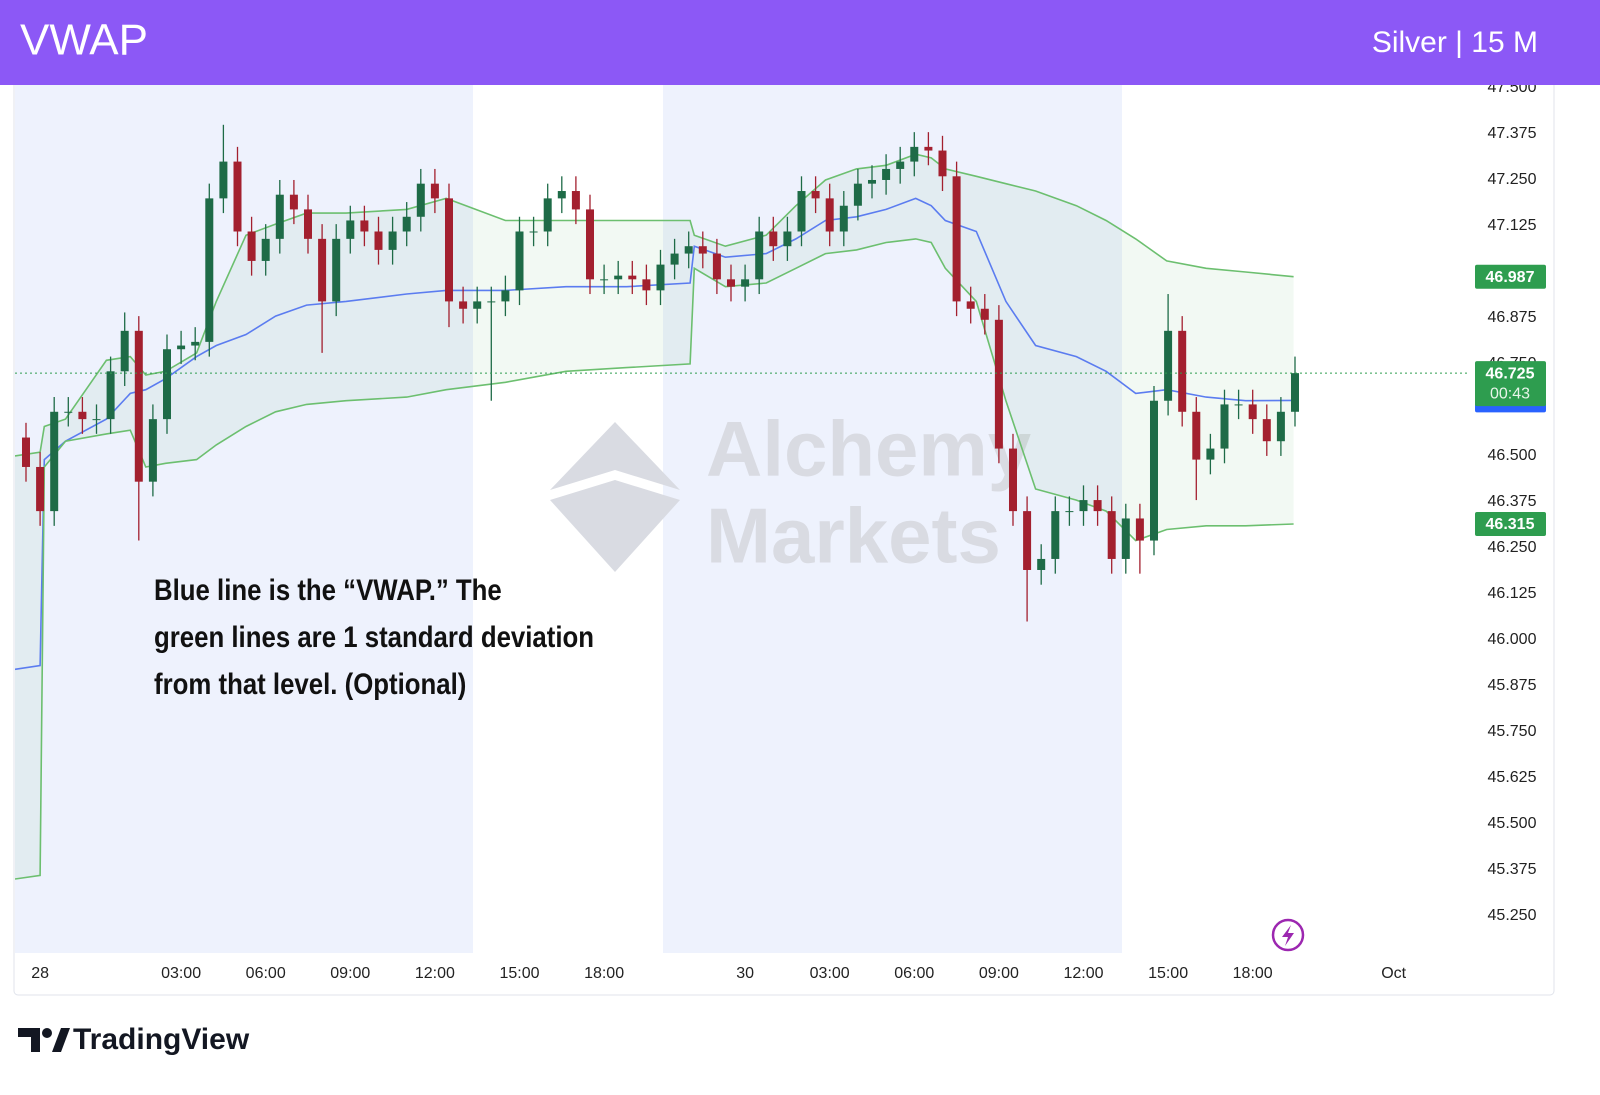 The image size is (1600, 1095). What do you see at coordinates (134, 1039) in the screenshot?
I see `footer-logo: TradingView` at bounding box center [134, 1039].